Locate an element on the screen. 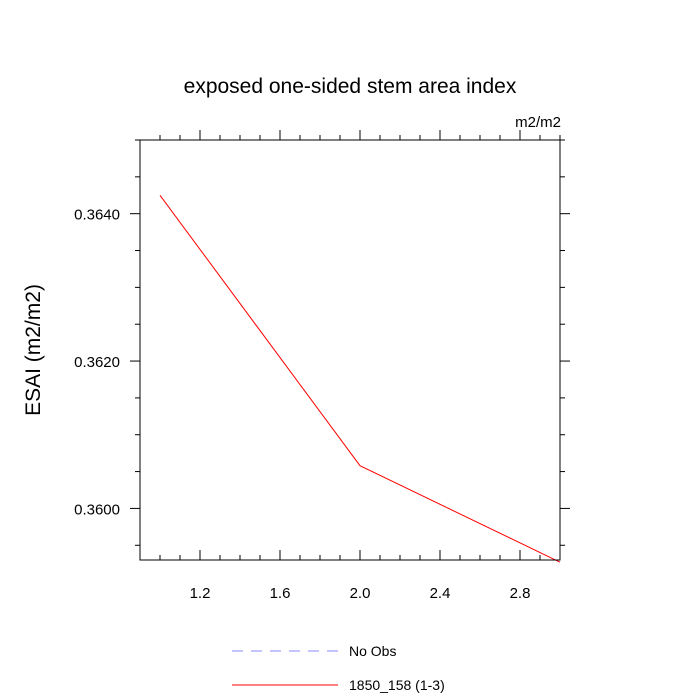 This screenshot has width=700, height=700. legend-label: 1850_158 (1-3) is located at coordinates (397, 685).